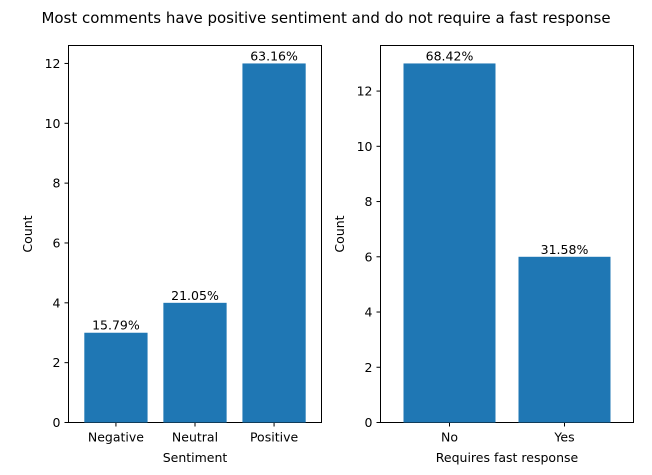  Describe the element at coordinates (365, 146) in the screenshot. I see `right-y-tick-label: 10` at that location.